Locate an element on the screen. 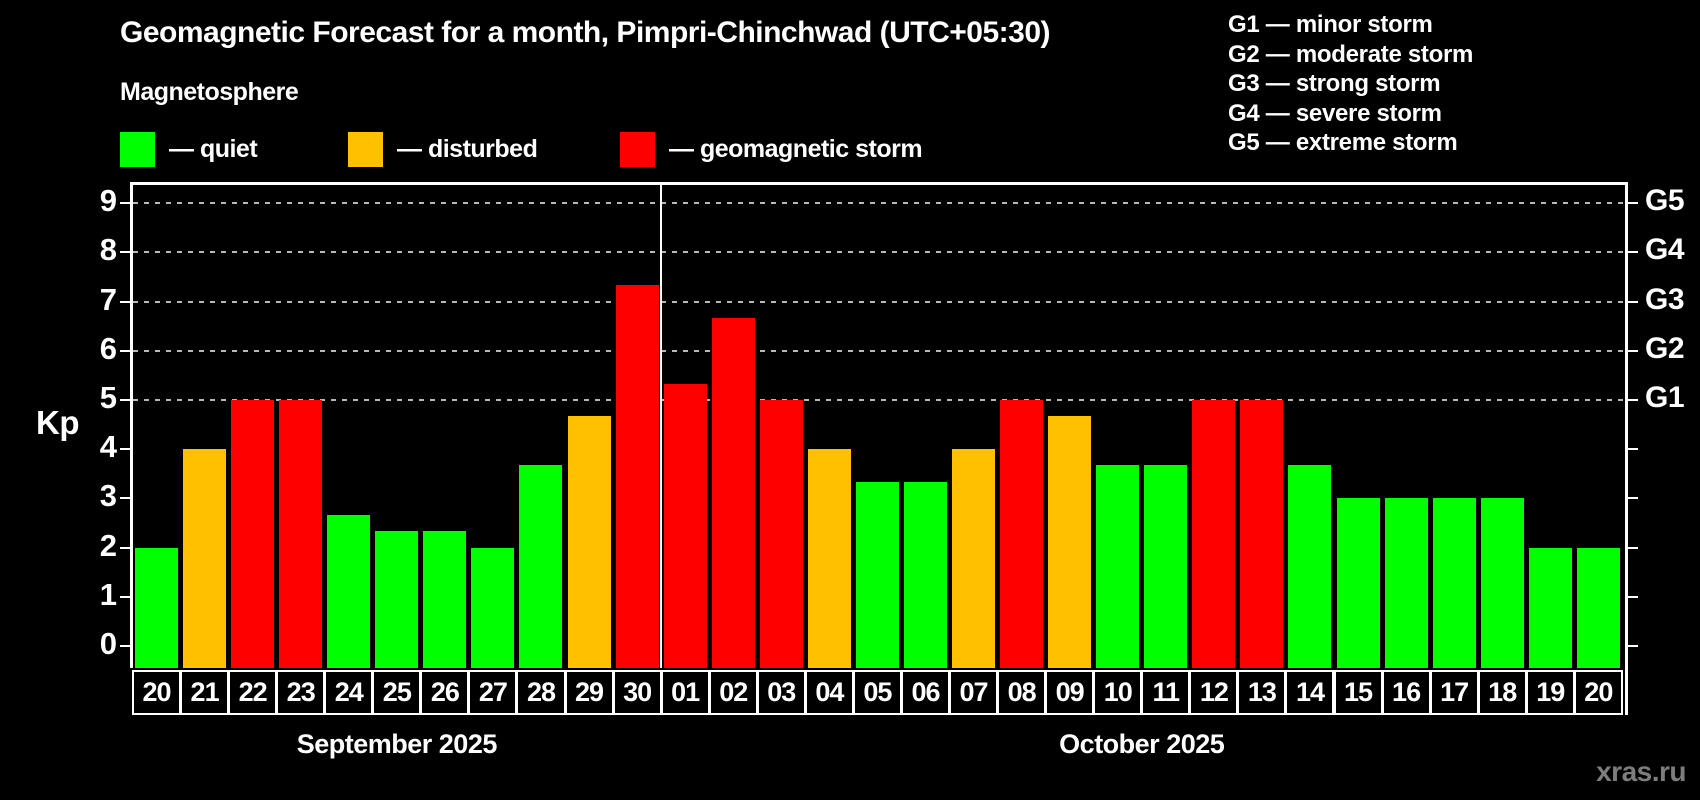 The width and height of the screenshot is (1700, 800). storm-scale-item-g4: G4 — severe storm is located at coordinates (1335, 113).